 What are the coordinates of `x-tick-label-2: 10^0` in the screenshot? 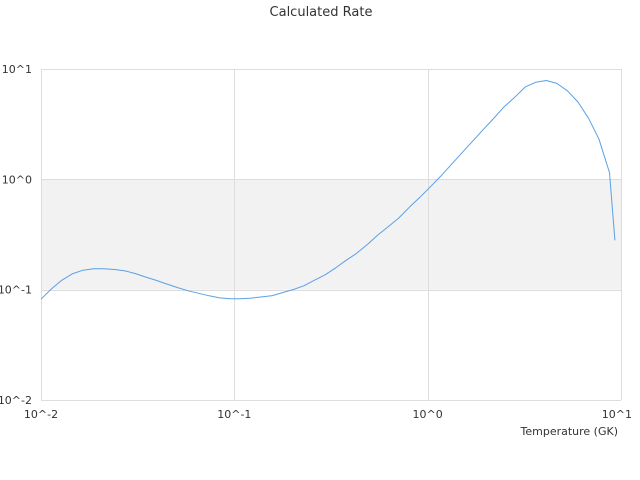 It's located at (428, 414).